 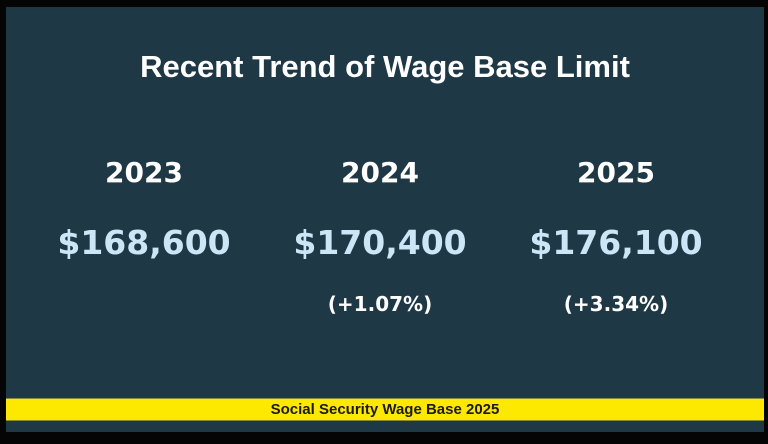 I want to click on footer-banner: Social Security Wage Base 2025, so click(x=385, y=409).